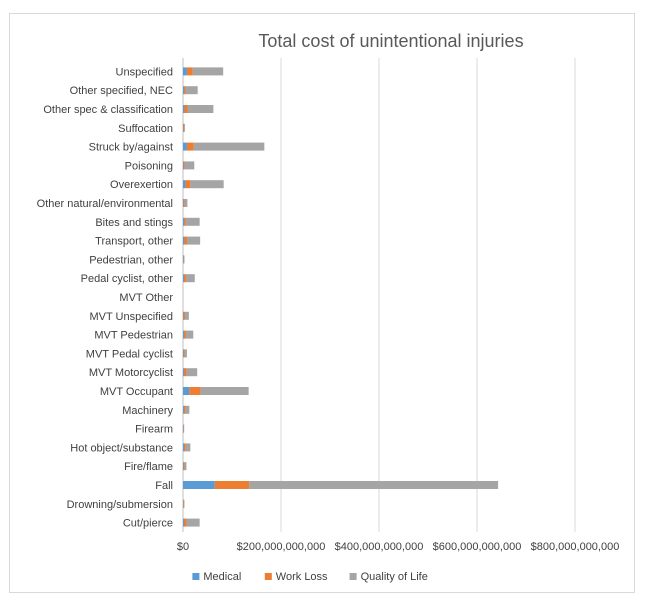 The image size is (651, 604). I want to click on category-label: Bites and stings, so click(134, 223).